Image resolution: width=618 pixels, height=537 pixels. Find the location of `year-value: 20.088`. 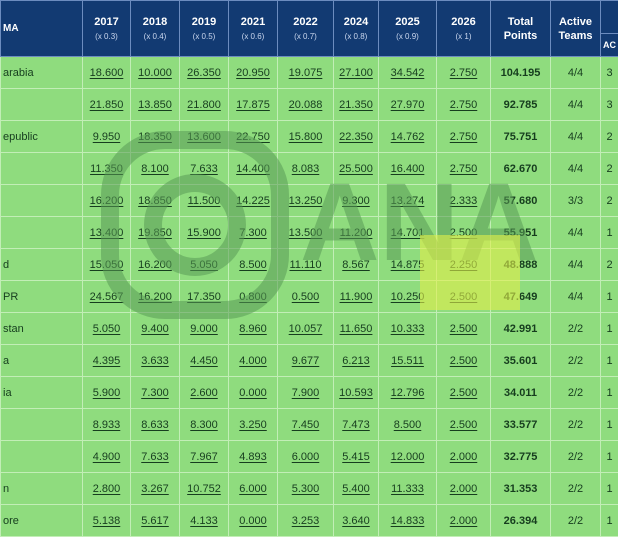

year-value: 20.088 is located at coordinates (306, 105).